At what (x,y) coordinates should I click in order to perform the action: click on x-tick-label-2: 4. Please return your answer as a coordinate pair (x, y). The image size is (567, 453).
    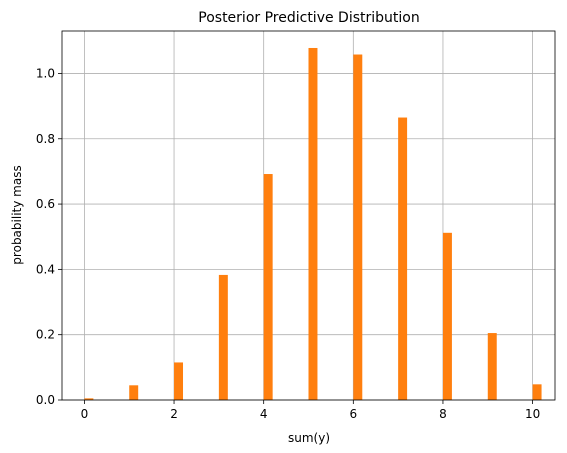
    Looking at the image, I should click on (264, 414).